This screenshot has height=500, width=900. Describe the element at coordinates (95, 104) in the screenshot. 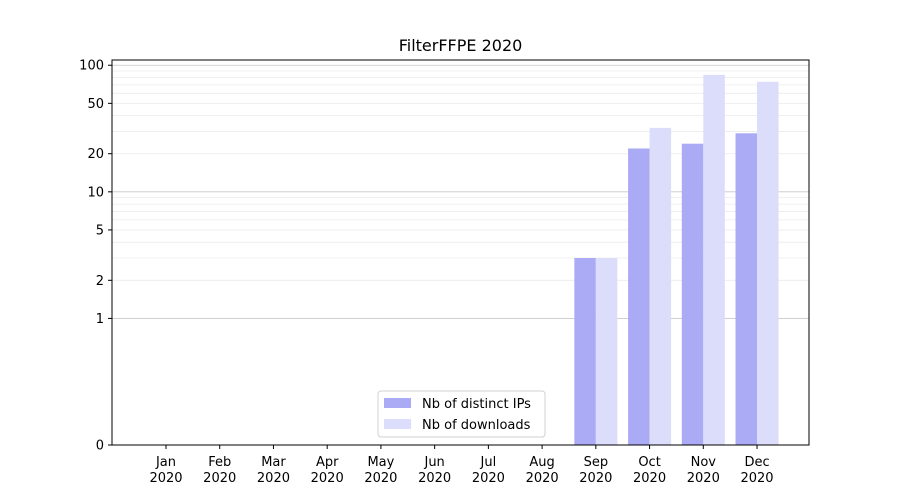

I see `y-tick-label: 50` at that location.